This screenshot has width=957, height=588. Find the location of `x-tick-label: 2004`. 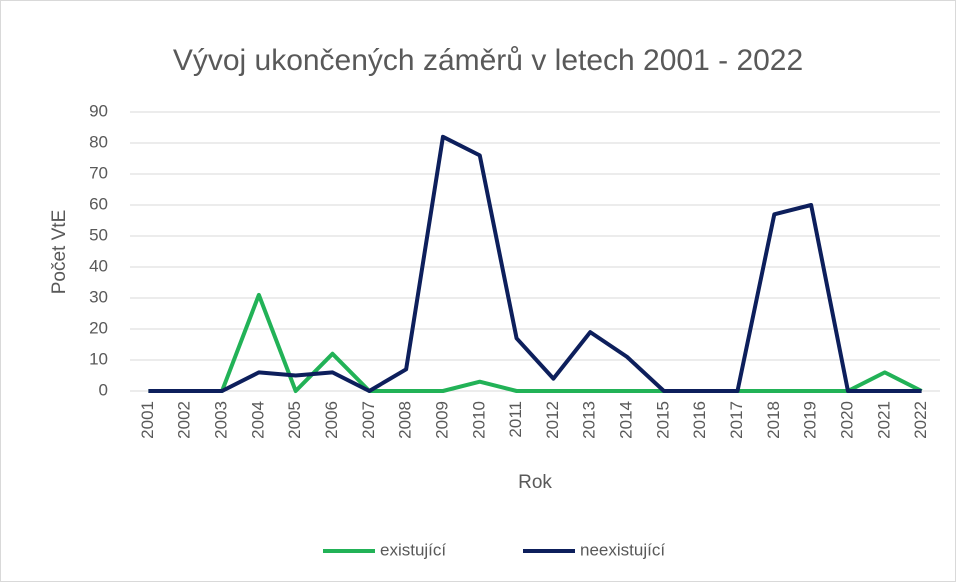

x-tick-label: 2004 is located at coordinates (257, 420).